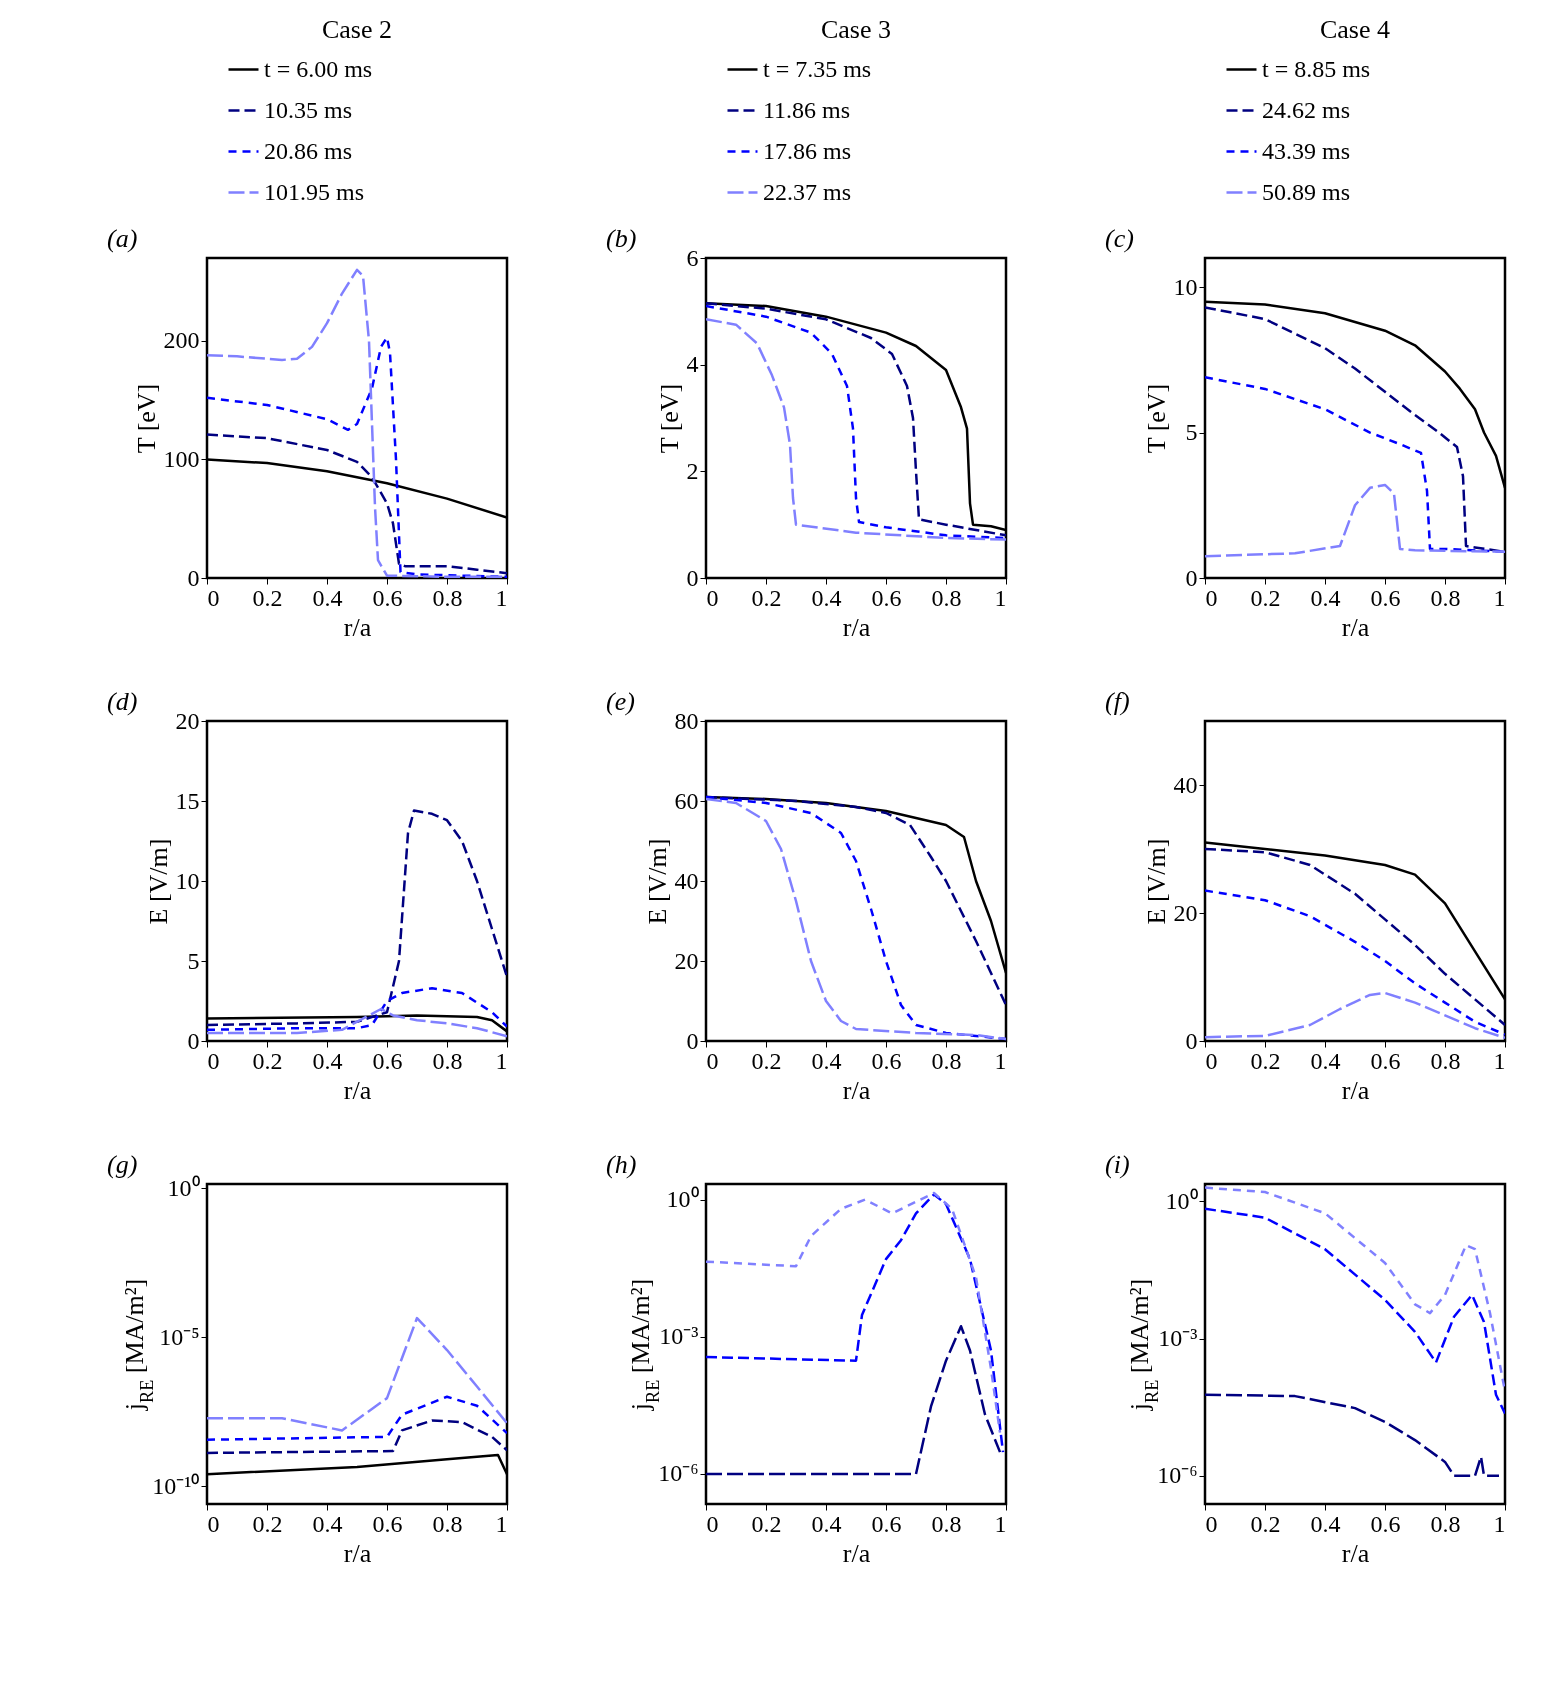 The height and width of the screenshot is (1698, 1550). What do you see at coordinates (1119, 238) in the screenshot?
I see `text: (c)` at bounding box center [1119, 238].